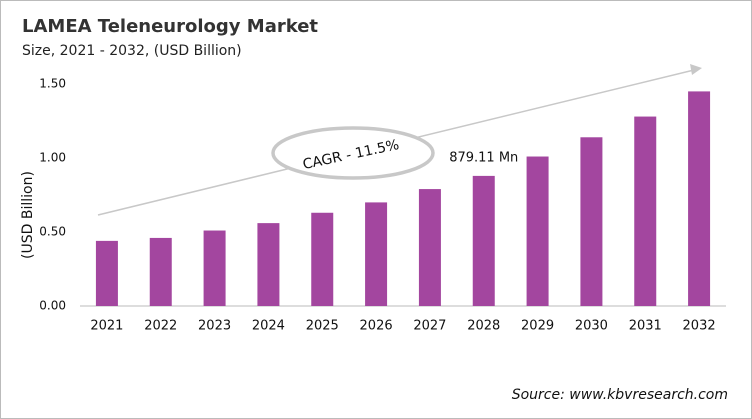  I want to click on x-tick-label: 2023, so click(214, 326).